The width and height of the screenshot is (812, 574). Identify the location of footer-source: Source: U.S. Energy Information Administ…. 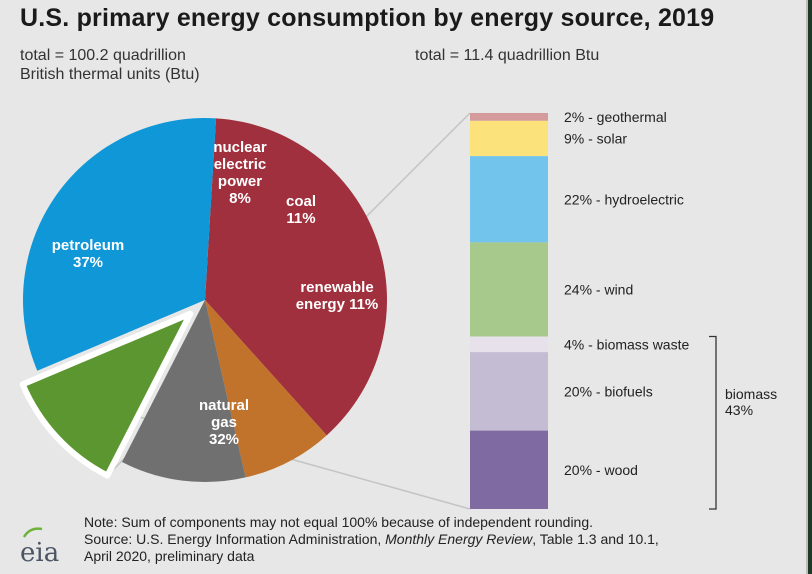
(434, 539).